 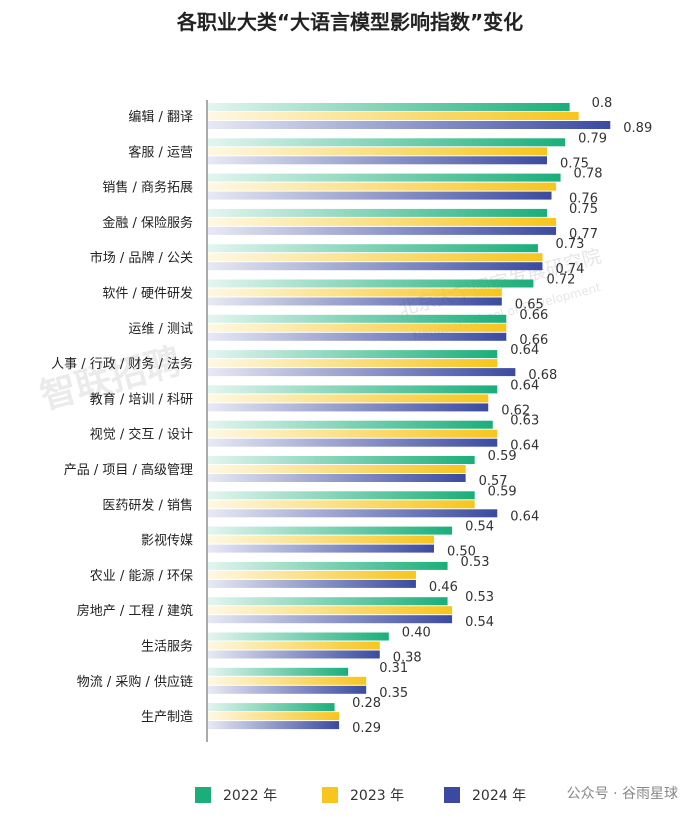 I want to click on data-label: 0.28, so click(x=366, y=703).